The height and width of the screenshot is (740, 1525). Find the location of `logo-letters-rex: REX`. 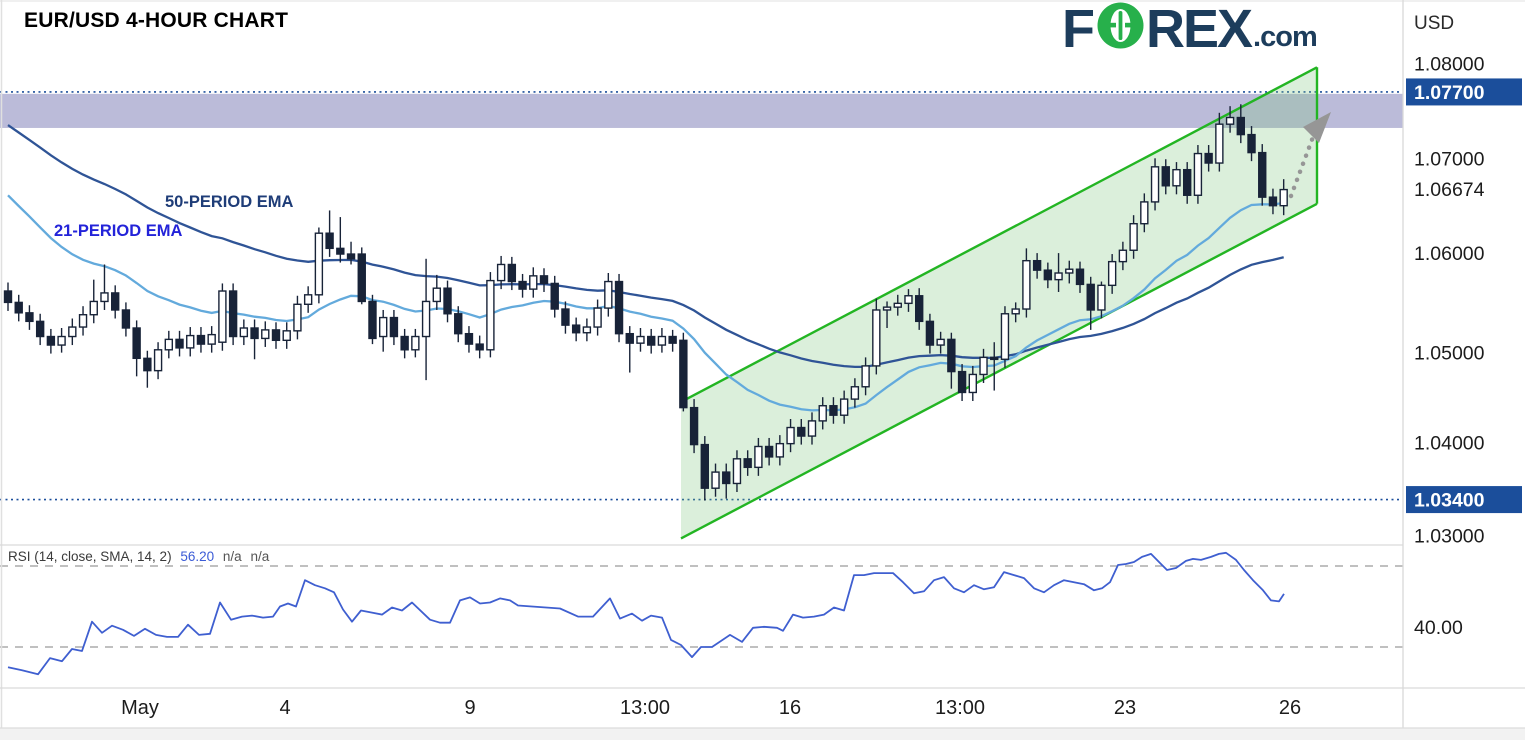

logo-letters-rex: REX is located at coordinates (1199, 30).